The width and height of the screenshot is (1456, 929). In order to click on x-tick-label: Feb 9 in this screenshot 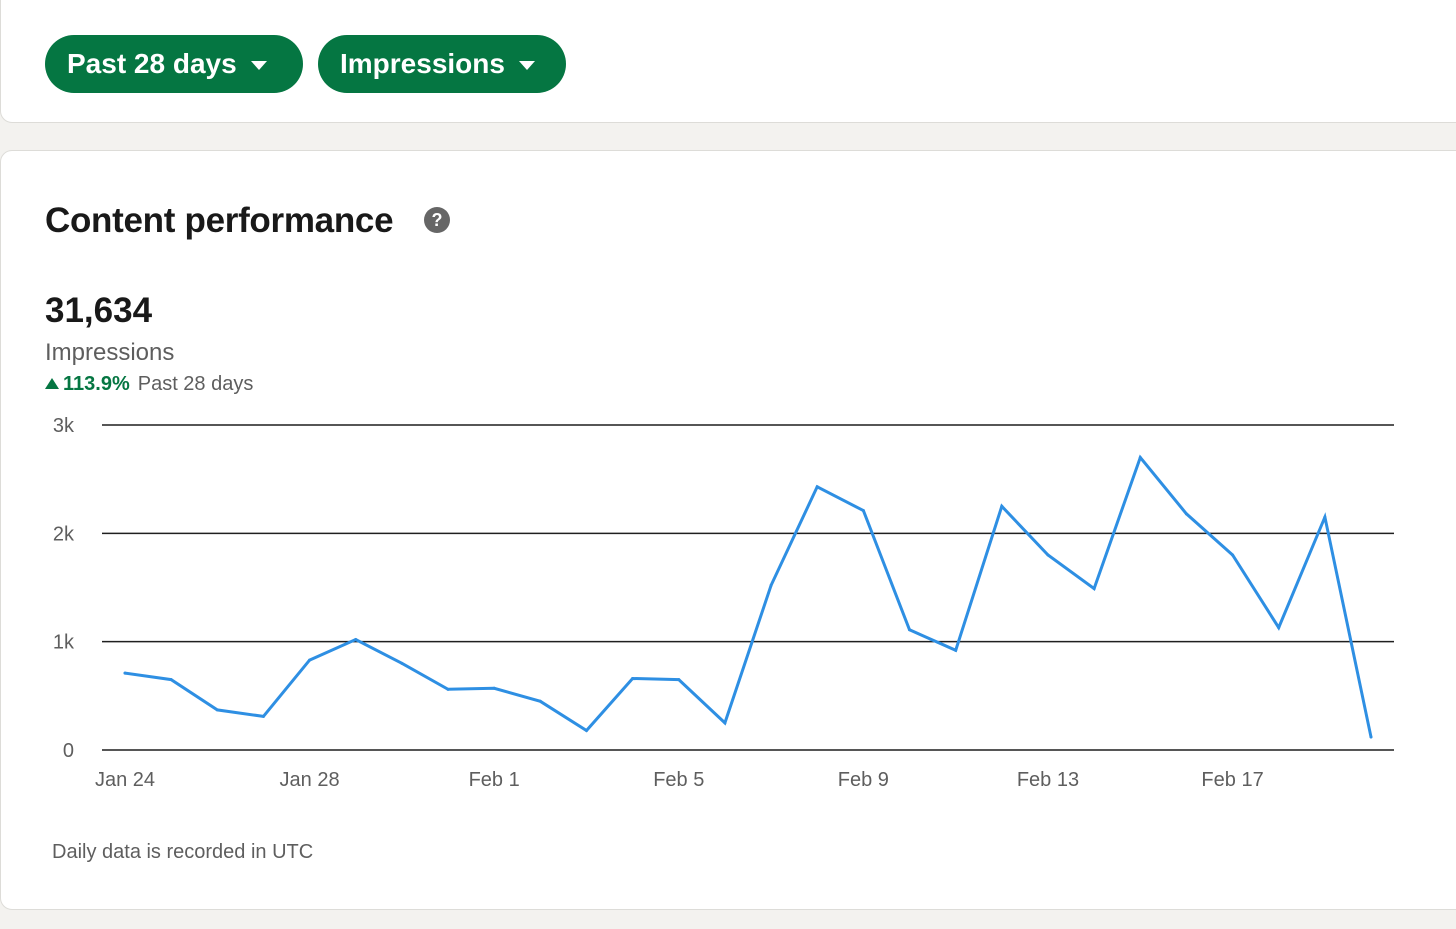, I will do `click(863, 780)`.